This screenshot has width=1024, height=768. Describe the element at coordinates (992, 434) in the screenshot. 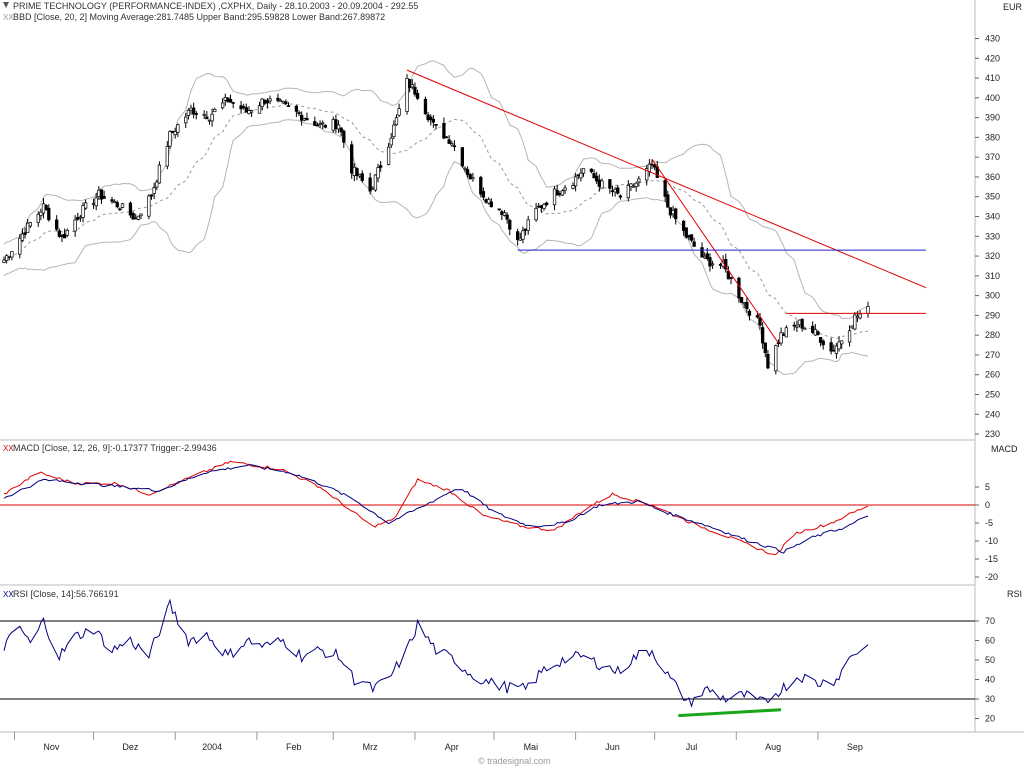

I see `price-tick-label: 230` at that location.